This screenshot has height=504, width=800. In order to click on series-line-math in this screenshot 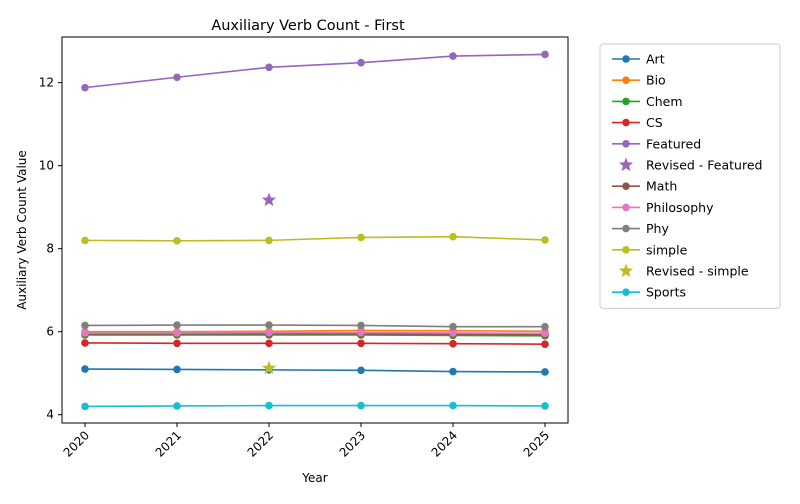, I will do `click(315, 334)`.